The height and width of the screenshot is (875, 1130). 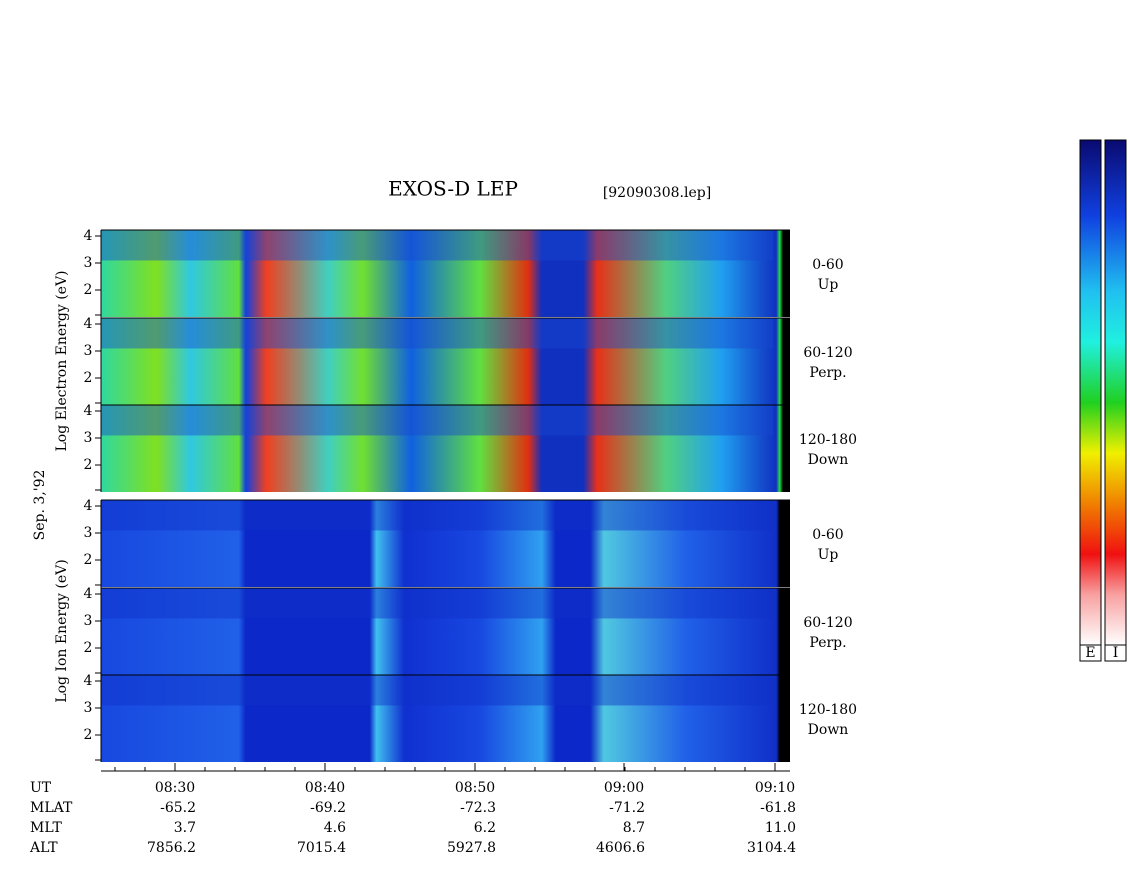 What do you see at coordinates (771, 848) in the screenshot?
I see `row-value: 3104.4` at bounding box center [771, 848].